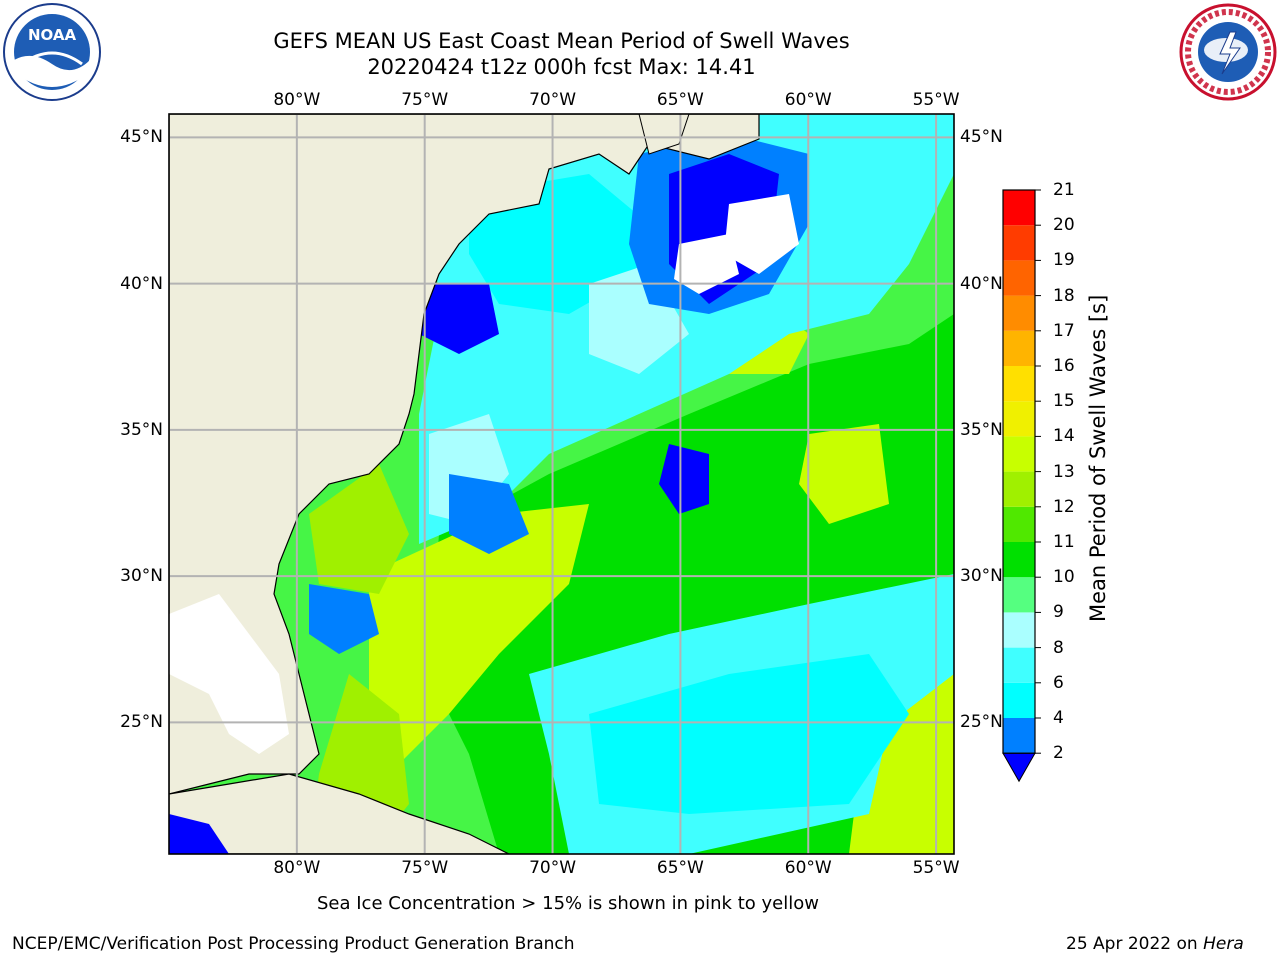  What do you see at coordinates (1132, 944) in the screenshot?
I see `date-text: 25 Apr 2022 on` at bounding box center [1132, 944].